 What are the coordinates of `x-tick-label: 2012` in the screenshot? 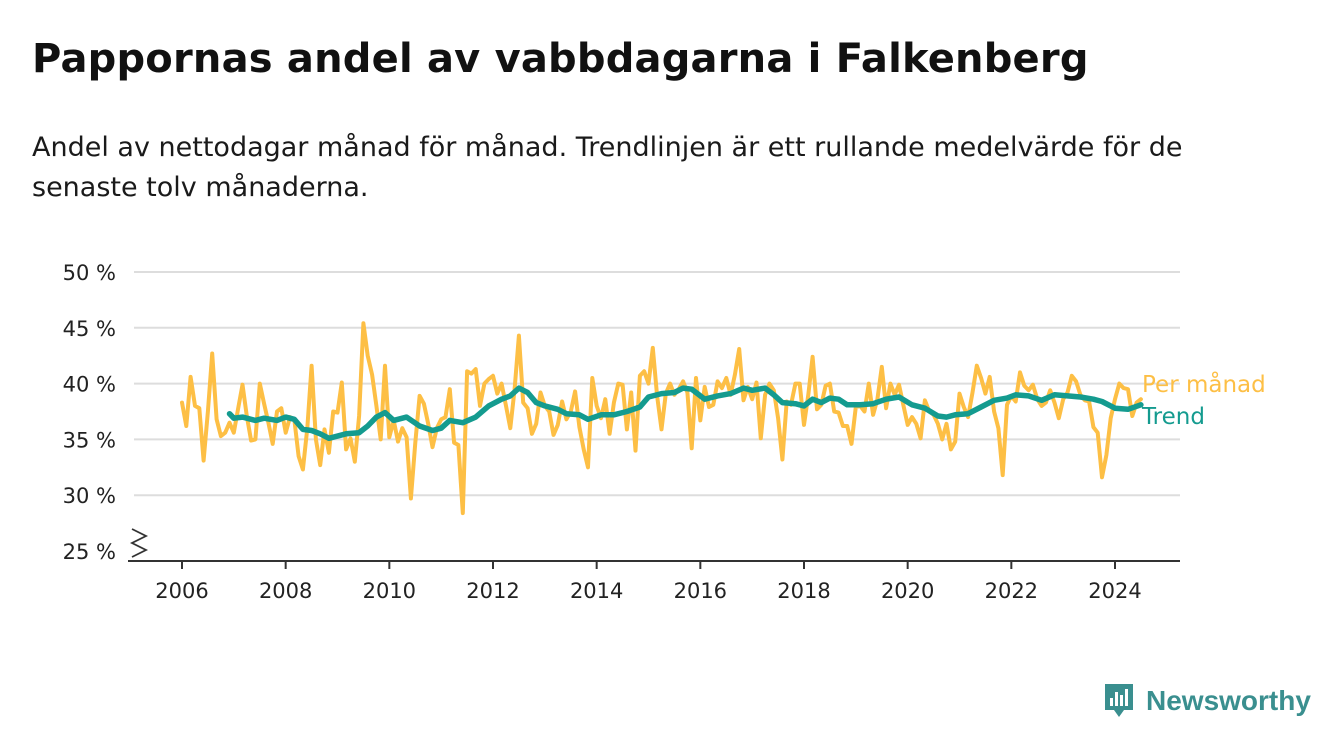 It's located at (492, 591).